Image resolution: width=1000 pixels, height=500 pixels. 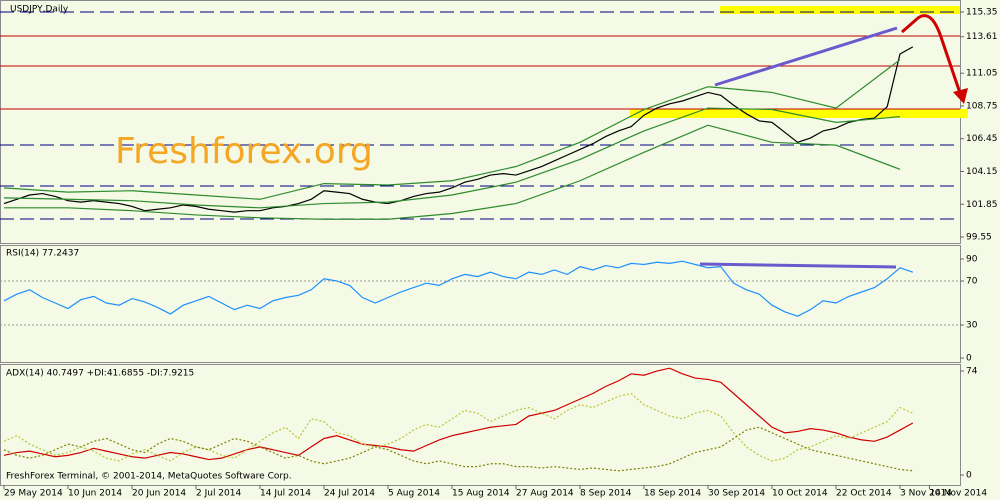 What do you see at coordinates (285, 494) in the screenshot?
I see `x-tick-label: 14 Jul 2014` at bounding box center [285, 494].